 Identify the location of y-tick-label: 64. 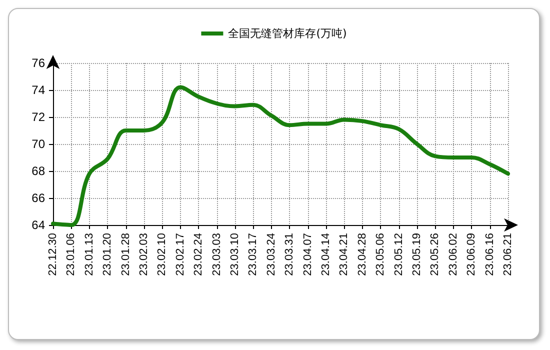
(39, 225).